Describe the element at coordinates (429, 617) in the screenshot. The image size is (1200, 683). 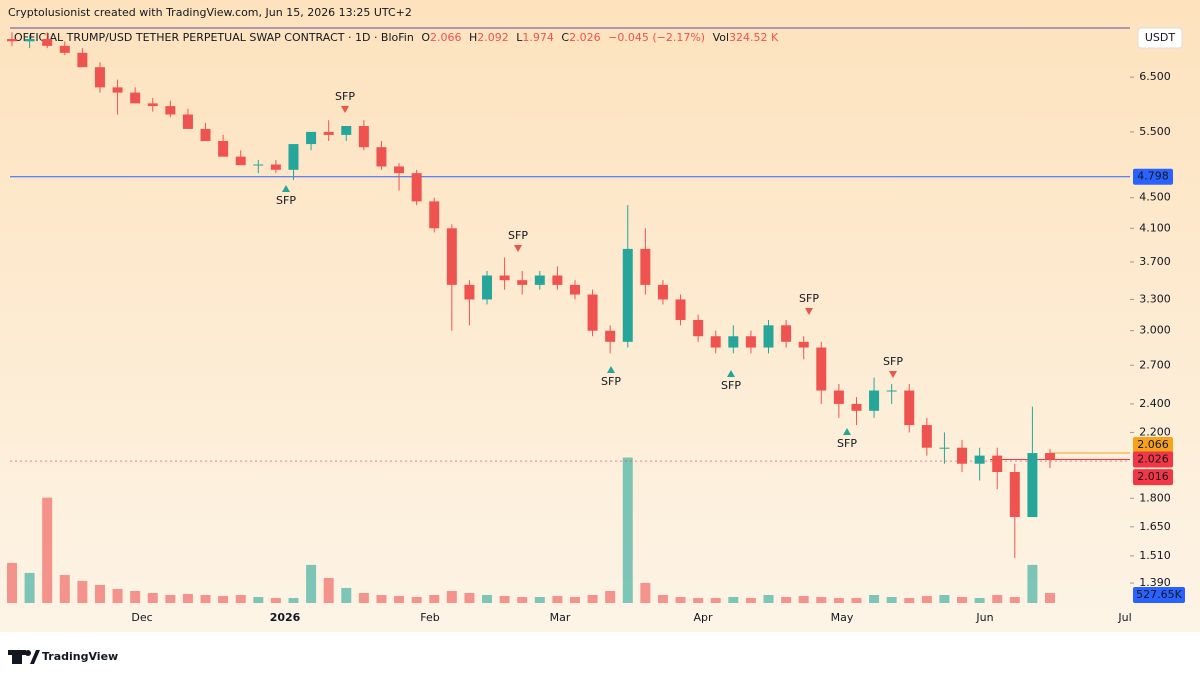
I see `x-tick-label: Feb` at that location.